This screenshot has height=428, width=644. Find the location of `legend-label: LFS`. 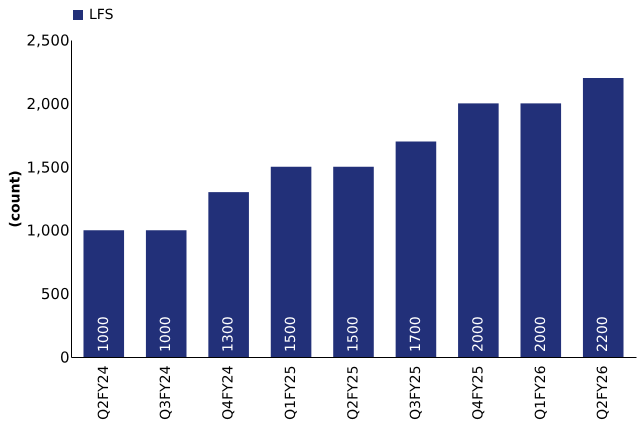

legend-label: LFS is located at coordinates (101, 15).